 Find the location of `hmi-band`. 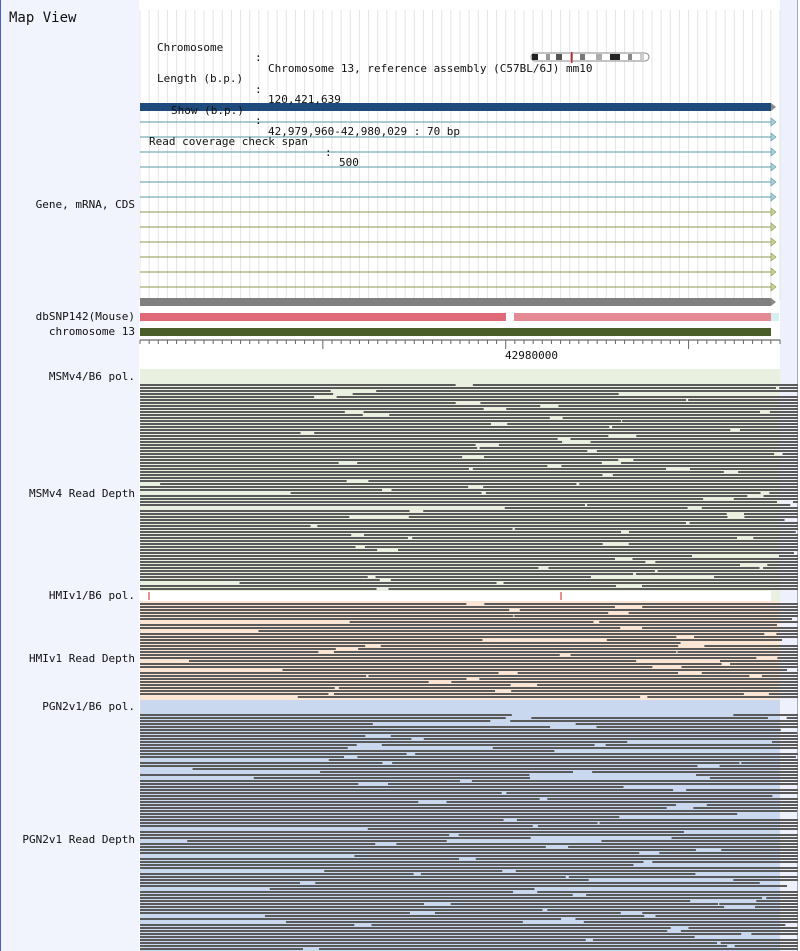

hmi-band is located at coordinates (460, 650).